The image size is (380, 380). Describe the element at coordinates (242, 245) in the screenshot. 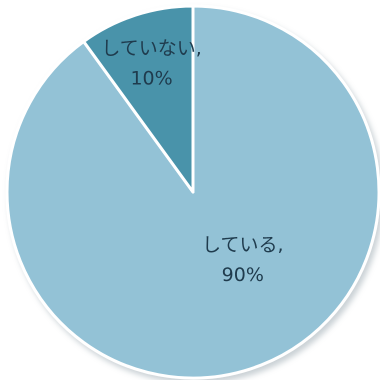

I see `slice-label-1: している,` at that location.